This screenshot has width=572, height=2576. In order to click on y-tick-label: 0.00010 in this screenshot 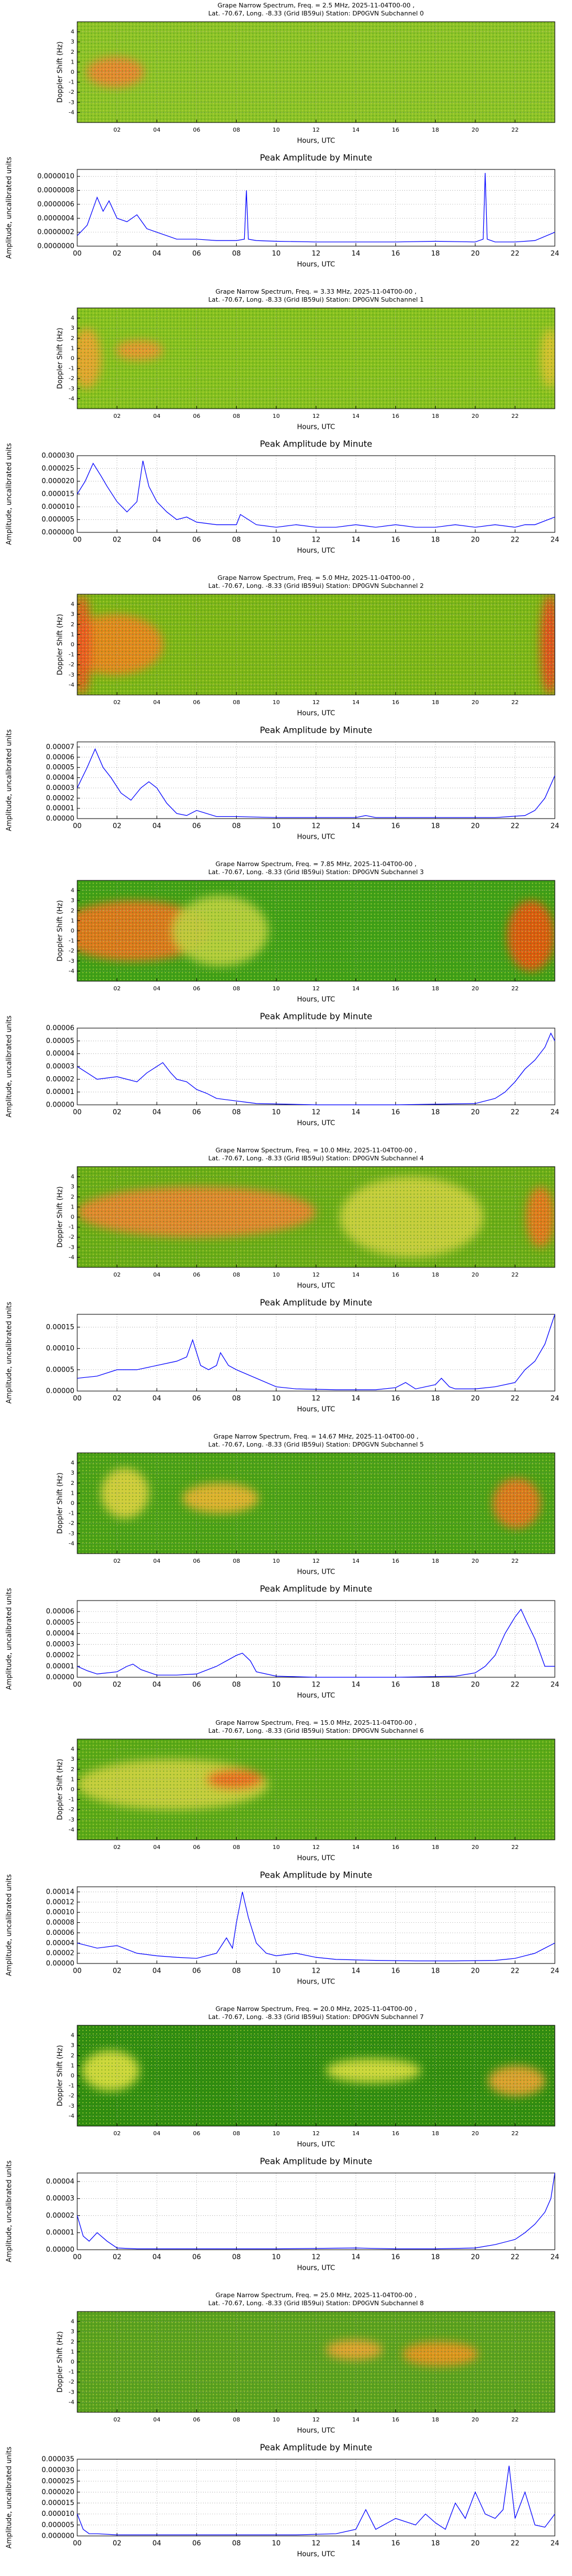, I will do `click(60, 1912)`.